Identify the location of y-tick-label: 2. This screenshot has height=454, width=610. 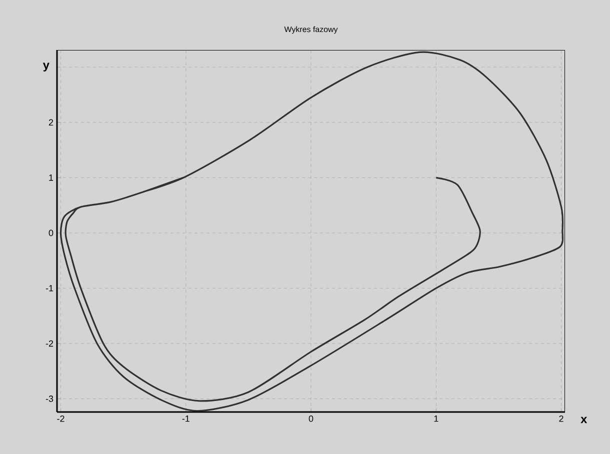
(51, 122).